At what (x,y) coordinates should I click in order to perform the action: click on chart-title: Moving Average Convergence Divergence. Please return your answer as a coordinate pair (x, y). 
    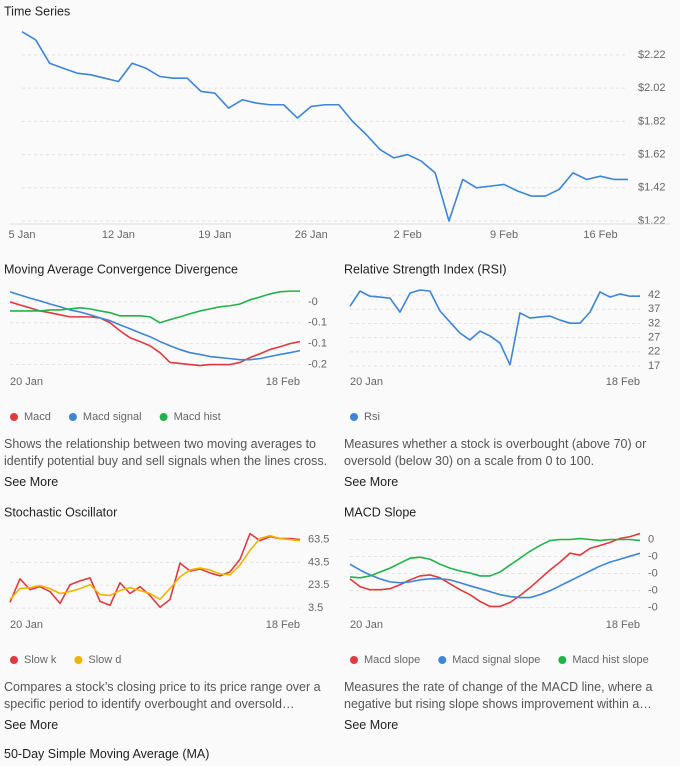
    Looking at the image, I should click on (121, 269).